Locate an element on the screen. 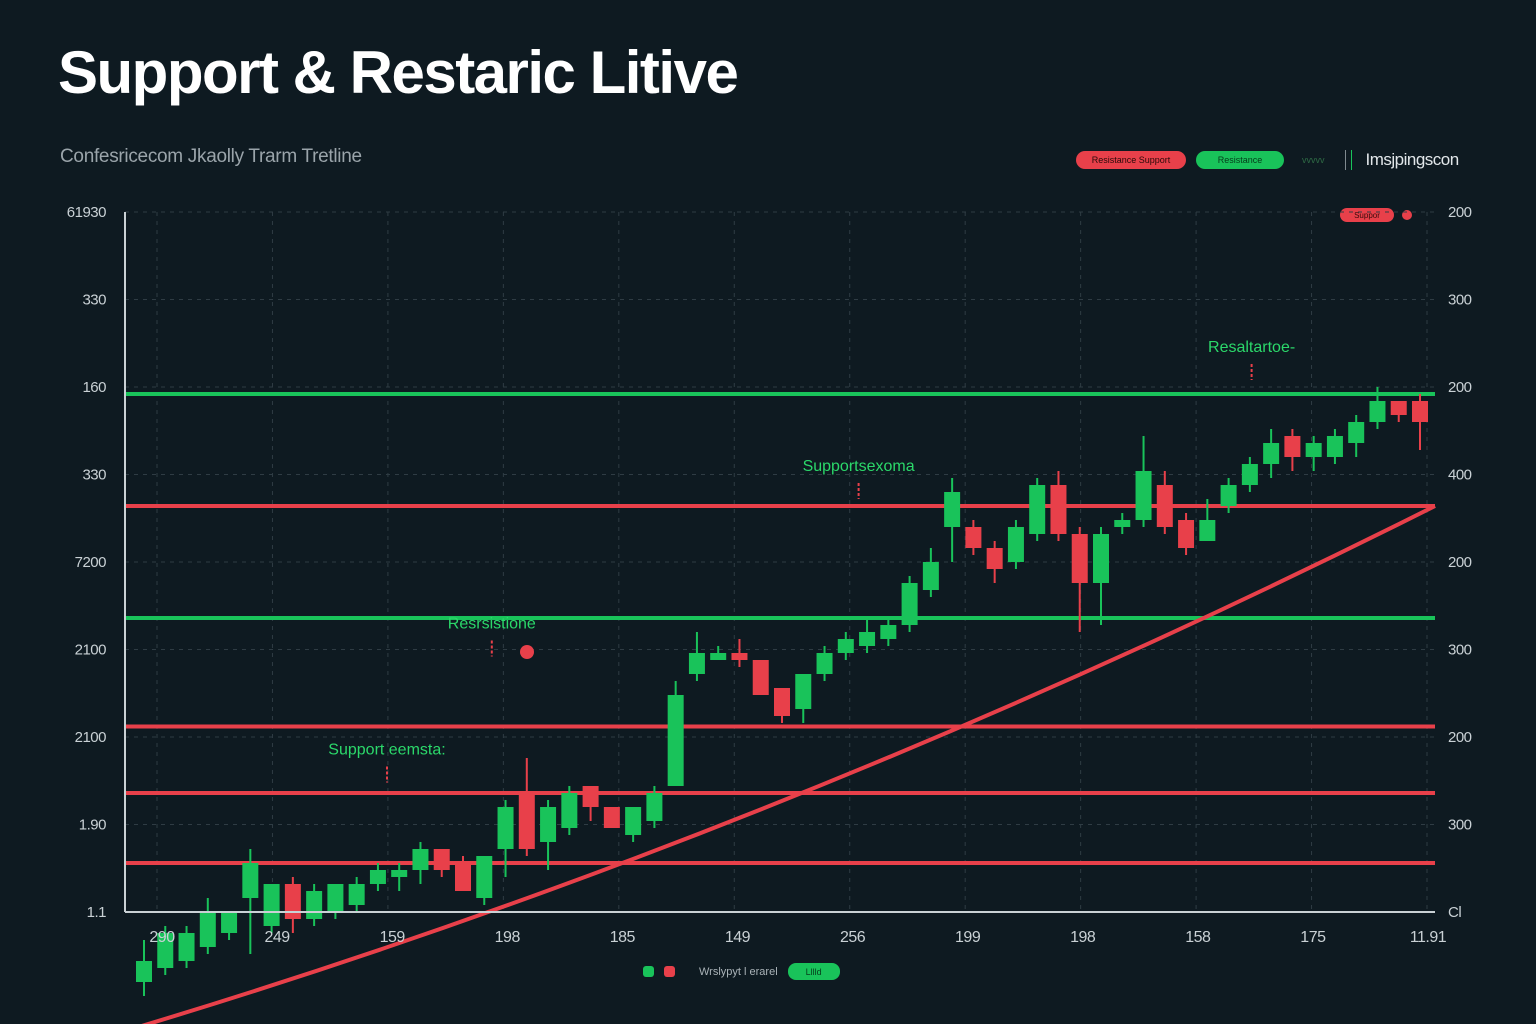  annotation-label: Resrsistione is located at coordinates (492, 624).